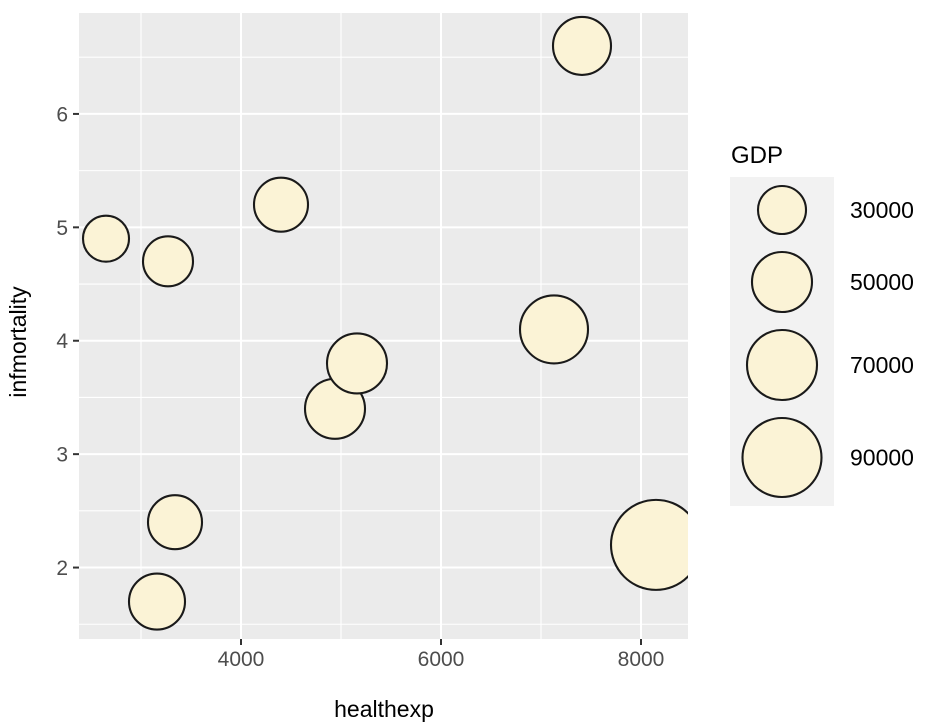  What do you see at coordinates (62, 228) in the screenshot?
I see `y-tick-label: 5` at bounding box center [62, 228].